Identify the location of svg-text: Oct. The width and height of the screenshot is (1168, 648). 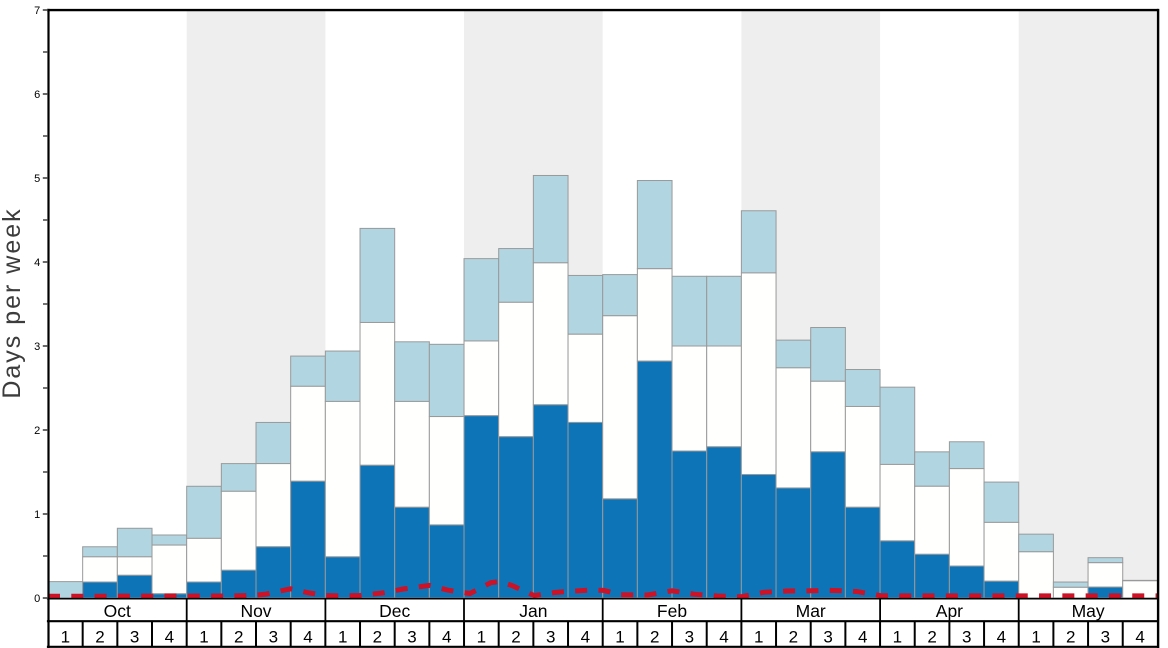
(117, 611).